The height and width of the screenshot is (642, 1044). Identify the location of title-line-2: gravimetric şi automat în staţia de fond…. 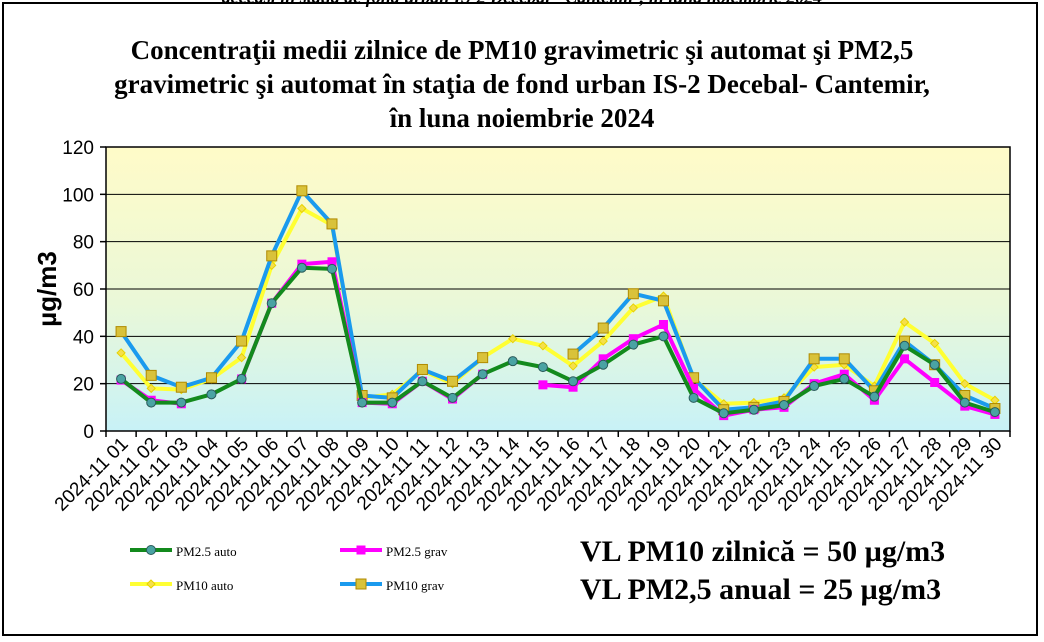
(522, 84).